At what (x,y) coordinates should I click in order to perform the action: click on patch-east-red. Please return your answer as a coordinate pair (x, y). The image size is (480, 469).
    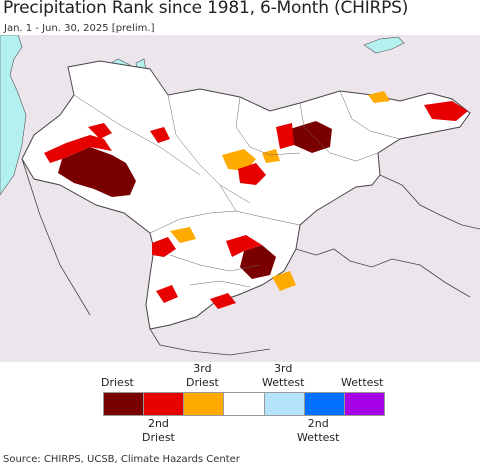
    Looking at the image, I should click on (446, 111).